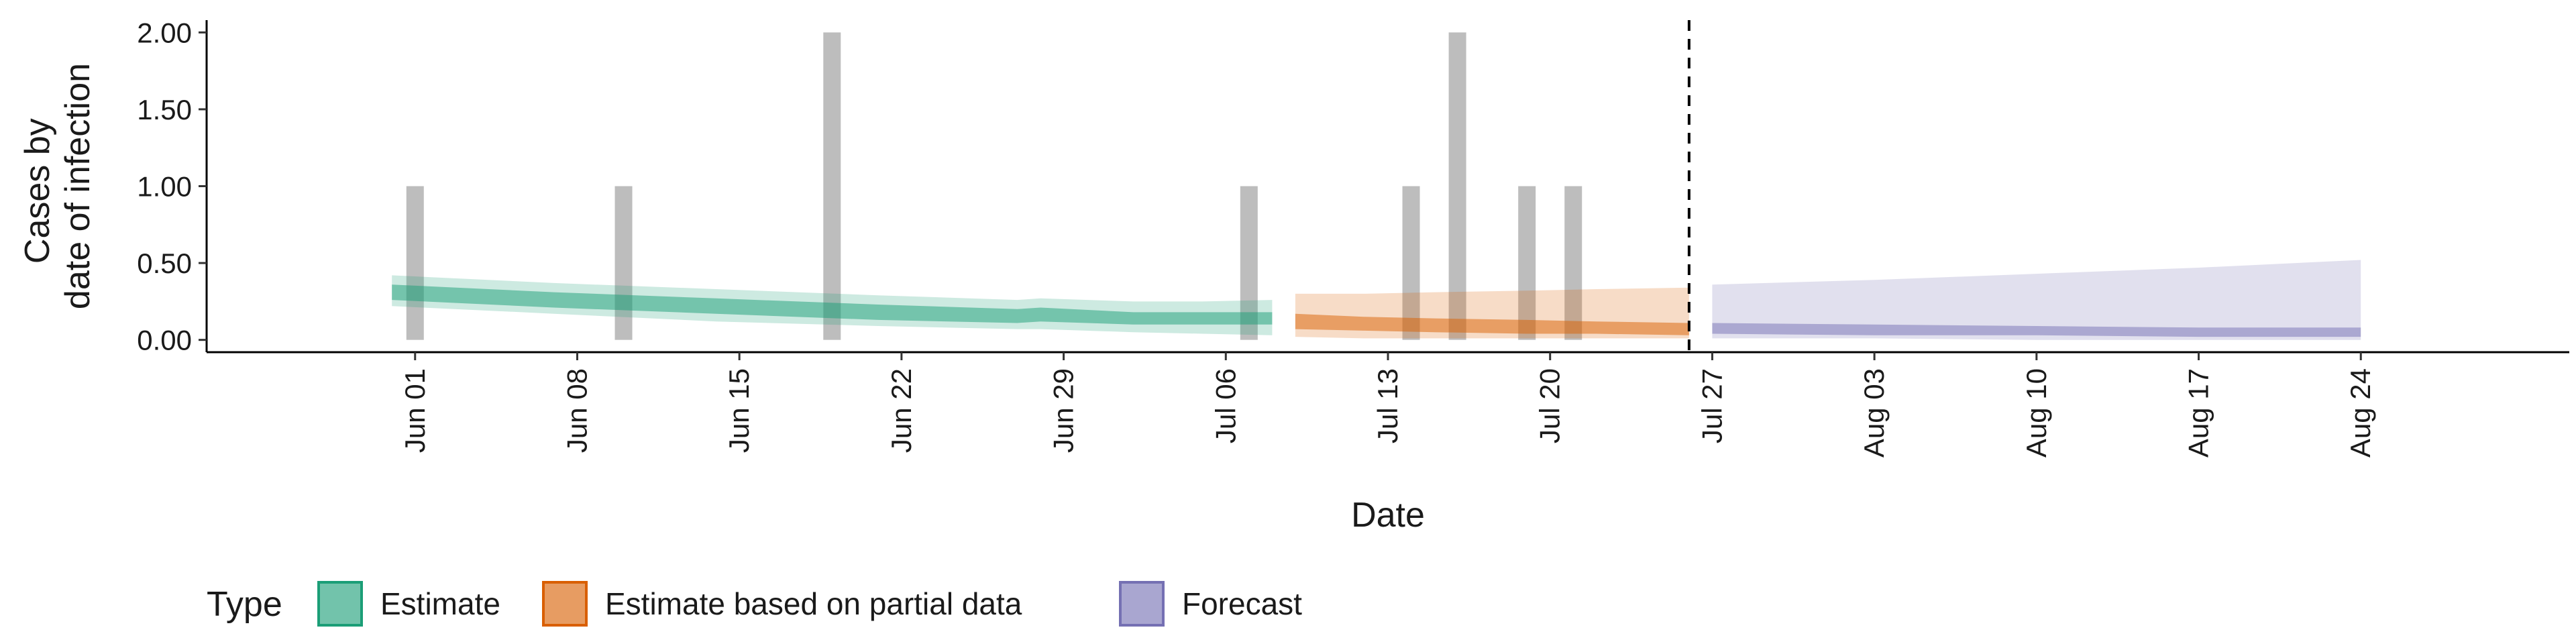 The height and width of the screenshot is (644, 2576). I want to click on x-tick-label: Jun 15, so click(739, 410).